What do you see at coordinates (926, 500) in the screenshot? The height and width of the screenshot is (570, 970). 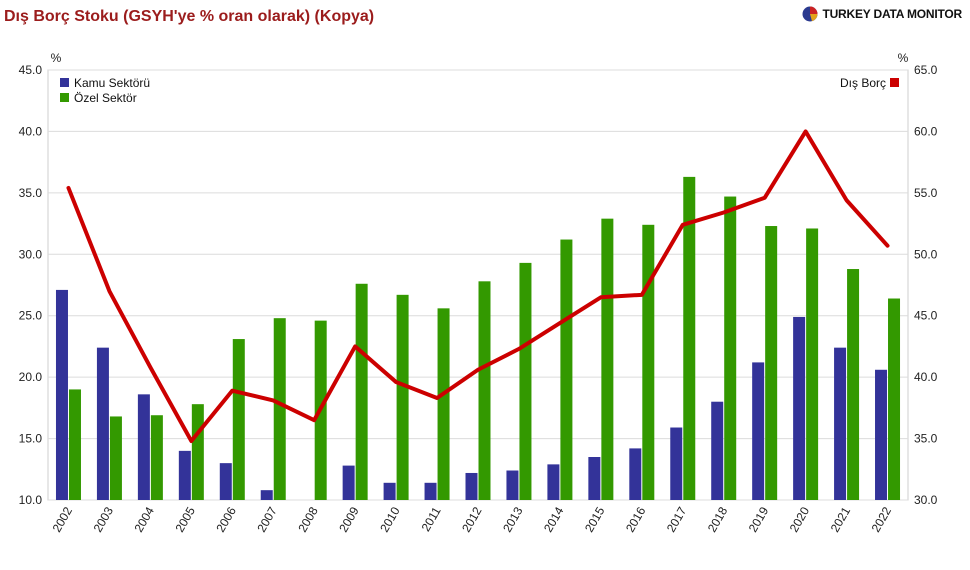 I see `right-tick-label: 30.0` at bounding box center [926, 500].